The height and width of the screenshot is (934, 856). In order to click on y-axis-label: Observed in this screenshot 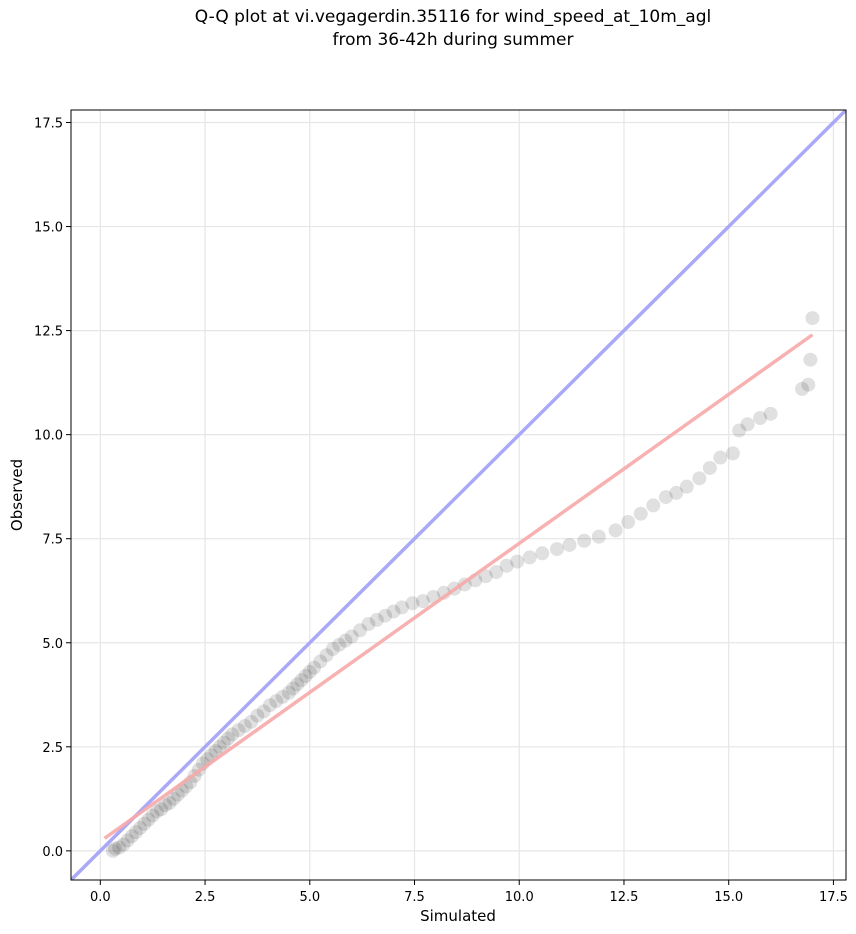, I will do `click(17, 495)`.